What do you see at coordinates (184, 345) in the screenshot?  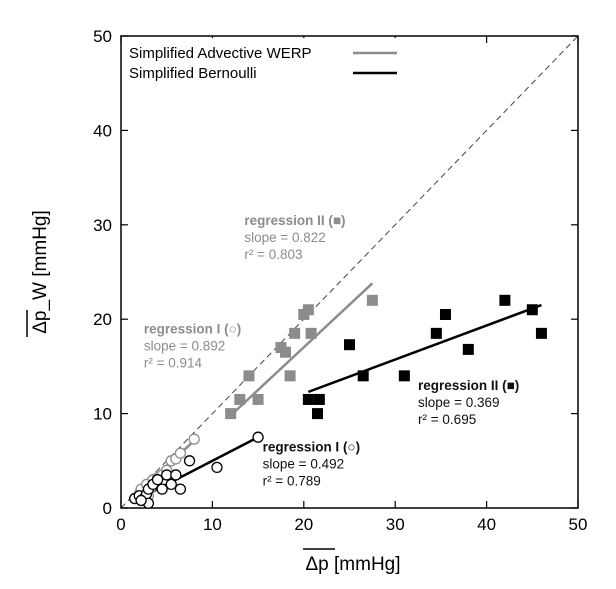 I see `regression-slope: slope = 0.892` at bounding box center [184, 345].